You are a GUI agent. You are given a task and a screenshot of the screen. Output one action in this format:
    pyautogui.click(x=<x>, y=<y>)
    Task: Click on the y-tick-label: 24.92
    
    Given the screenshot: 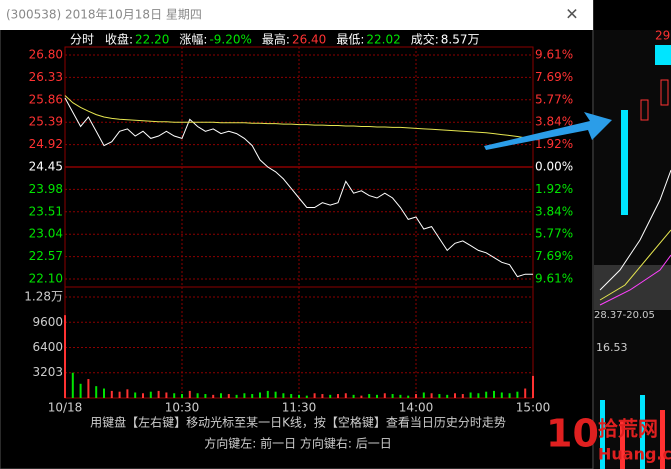 What is the action you would take?
    pyautogui.click(x=46, y=144)
    